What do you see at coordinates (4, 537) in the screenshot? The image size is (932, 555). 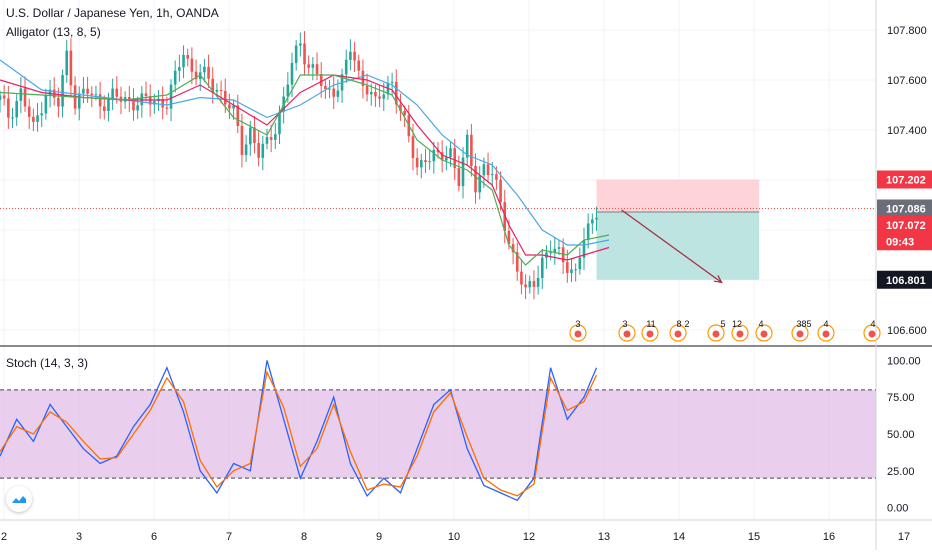 I see `time-axis-tick: 2` at bounding box center [4, 537].